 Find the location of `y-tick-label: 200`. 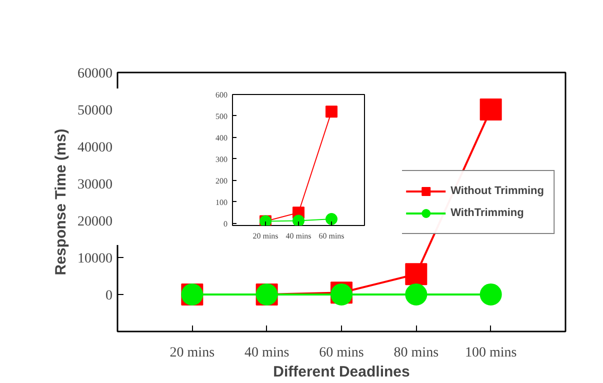

y-tick-label: 200 is located at coordinates (222, 181).